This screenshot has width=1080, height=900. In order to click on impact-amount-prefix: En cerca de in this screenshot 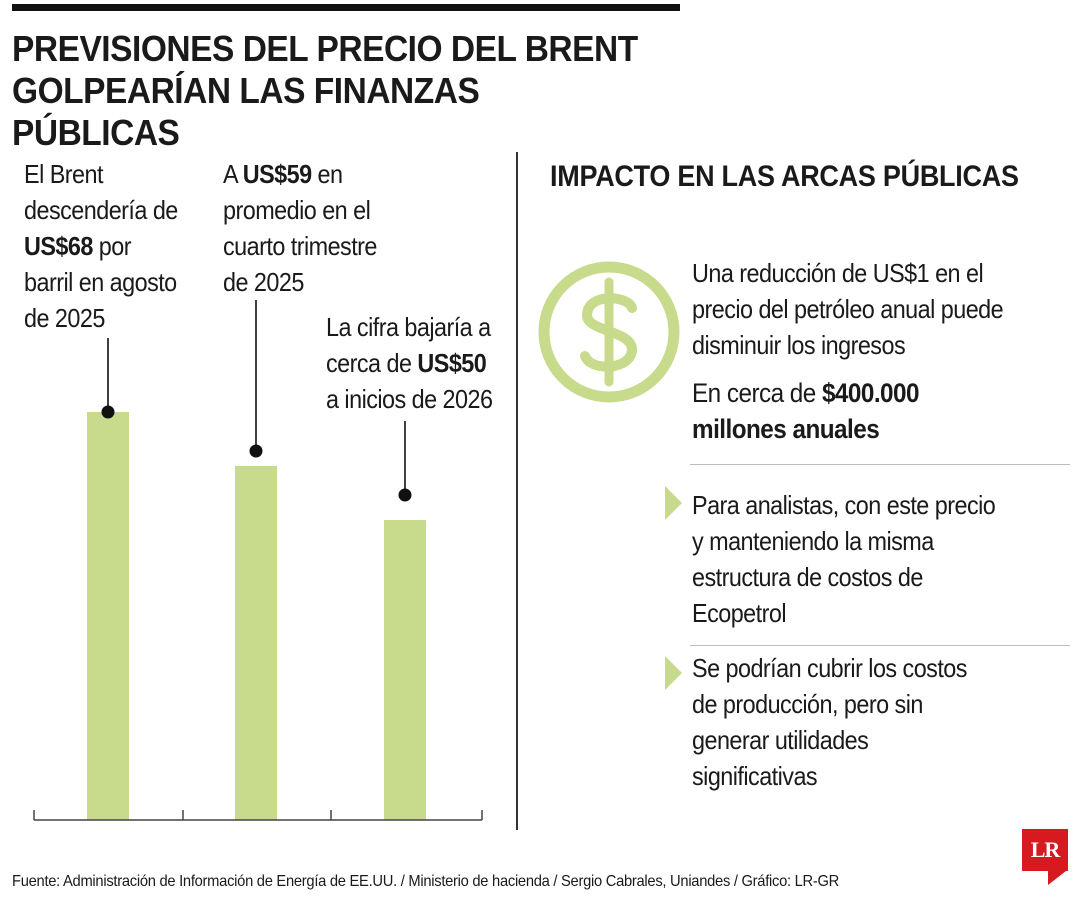, I will do `click(757, 393)`.